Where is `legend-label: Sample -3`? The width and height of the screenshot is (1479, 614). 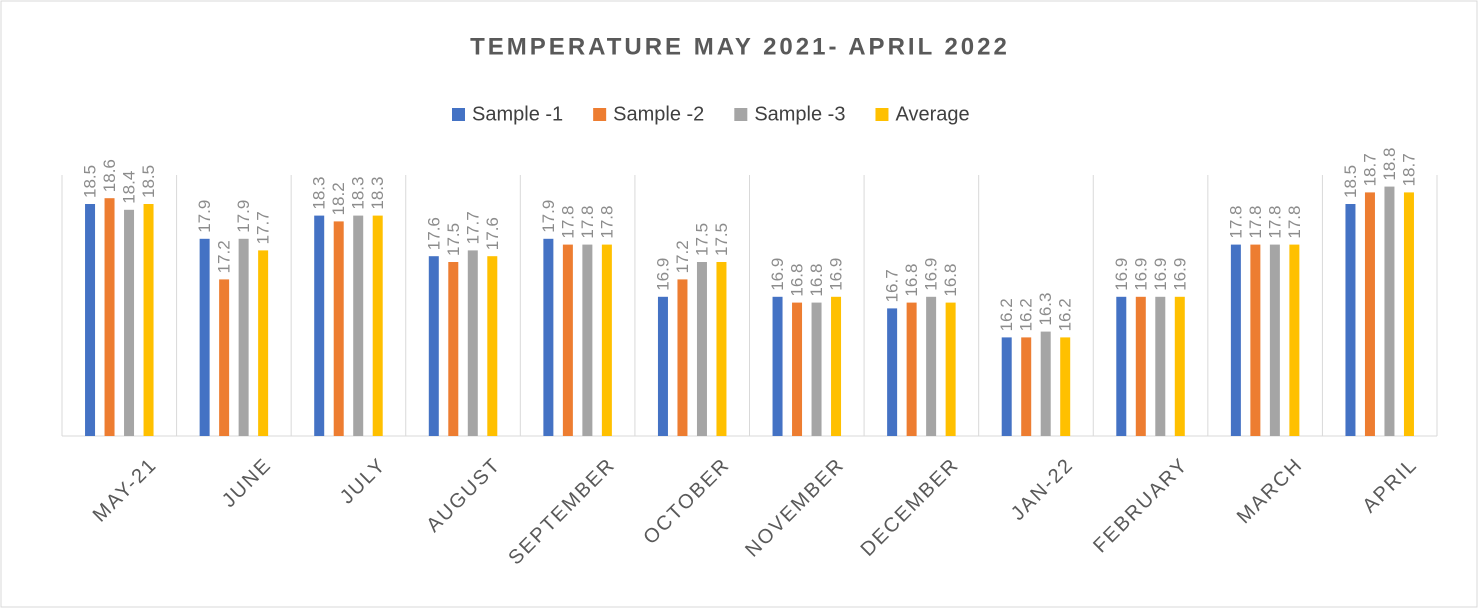
legend-label: Sample -3 is located at coordinates (799, 114).